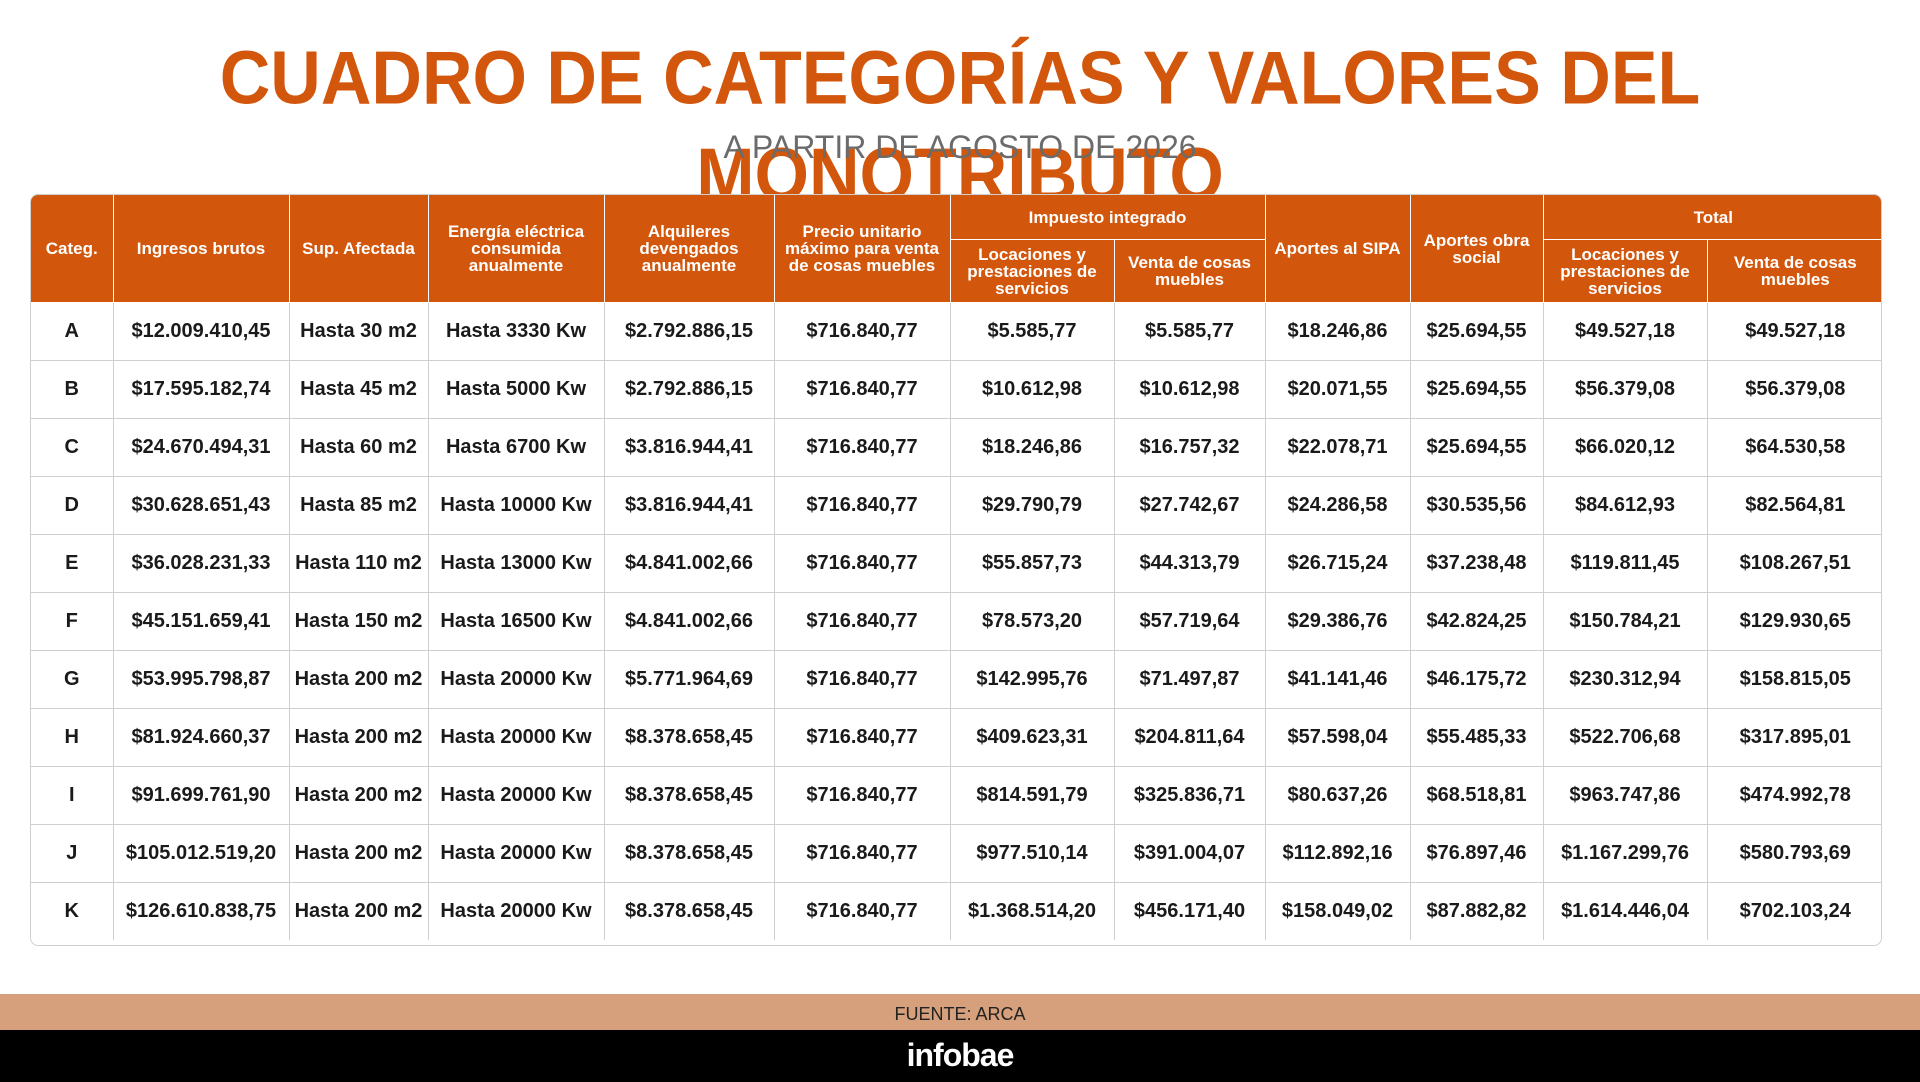  Describe the element at coordinates (1625, 389) in the screenshot. I see `cell-total-locaciones: $56.379,08` at that location.